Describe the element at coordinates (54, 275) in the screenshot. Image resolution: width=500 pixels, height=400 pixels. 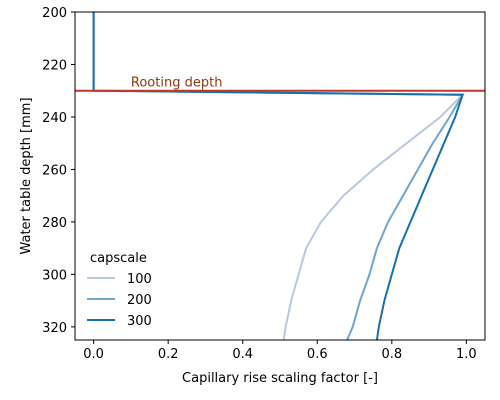
I see `y-tick-label: 300` at that location.